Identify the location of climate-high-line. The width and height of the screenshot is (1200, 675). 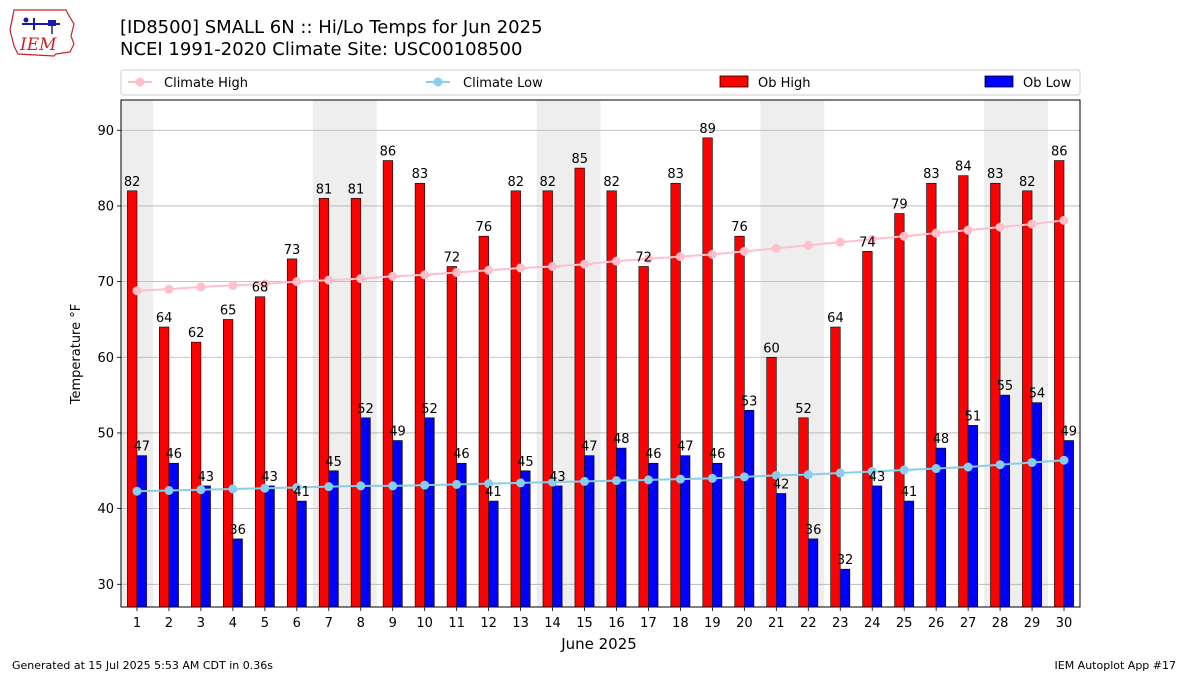
(600, 255).